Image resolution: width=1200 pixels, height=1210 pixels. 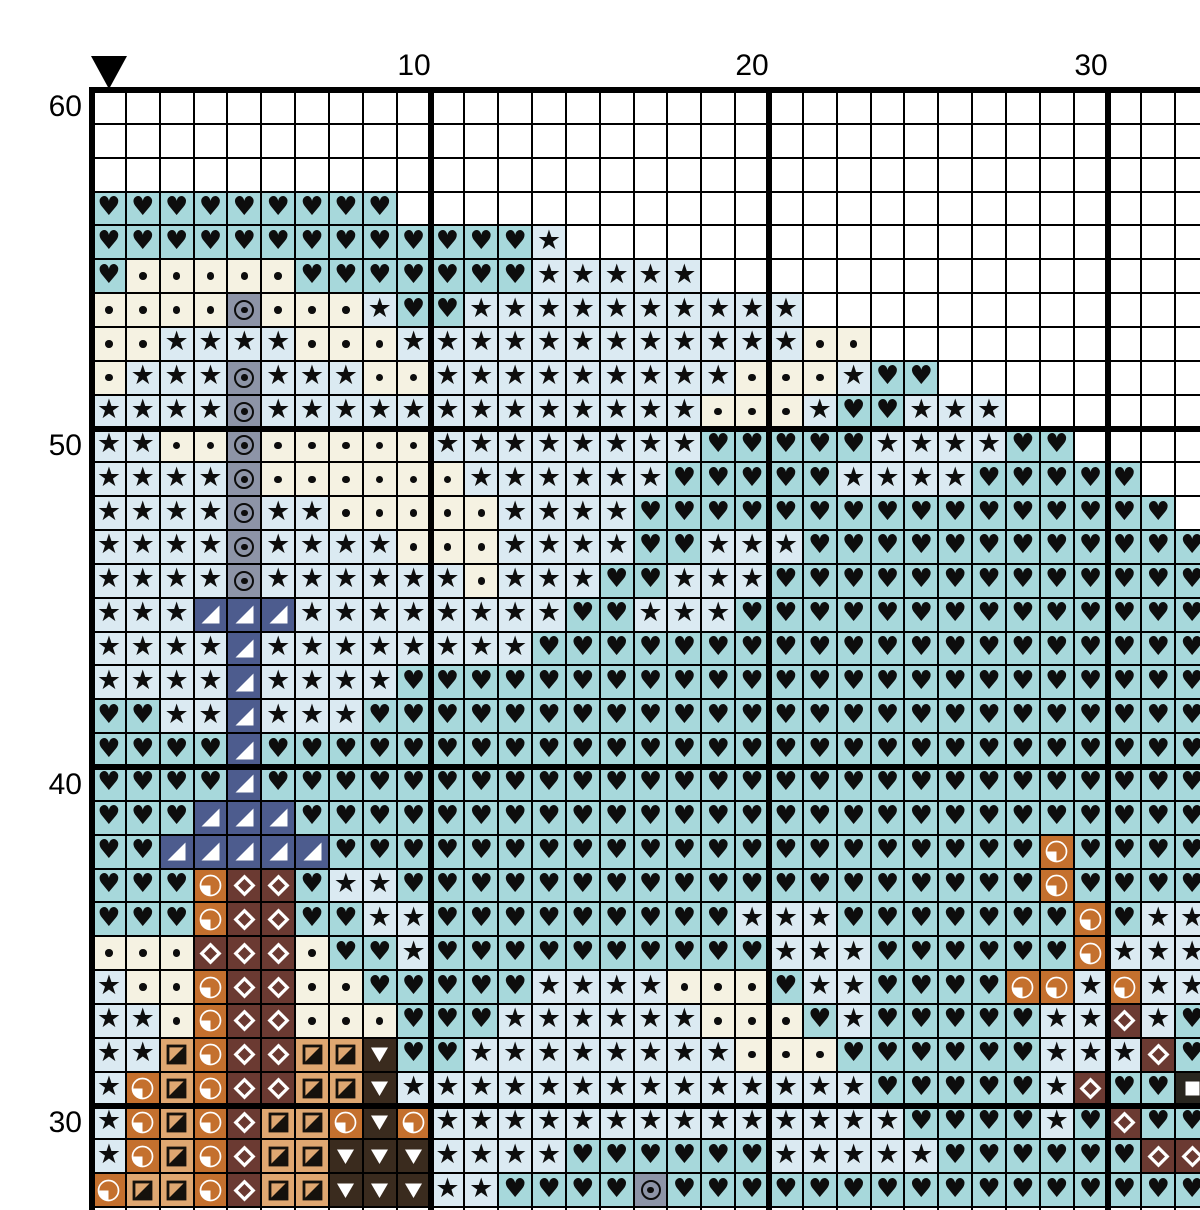 What do you see at coordinates (210, 953) in the screenshot?
I see `grid-cell-brown-diamond` at bounding box center [210, 953].